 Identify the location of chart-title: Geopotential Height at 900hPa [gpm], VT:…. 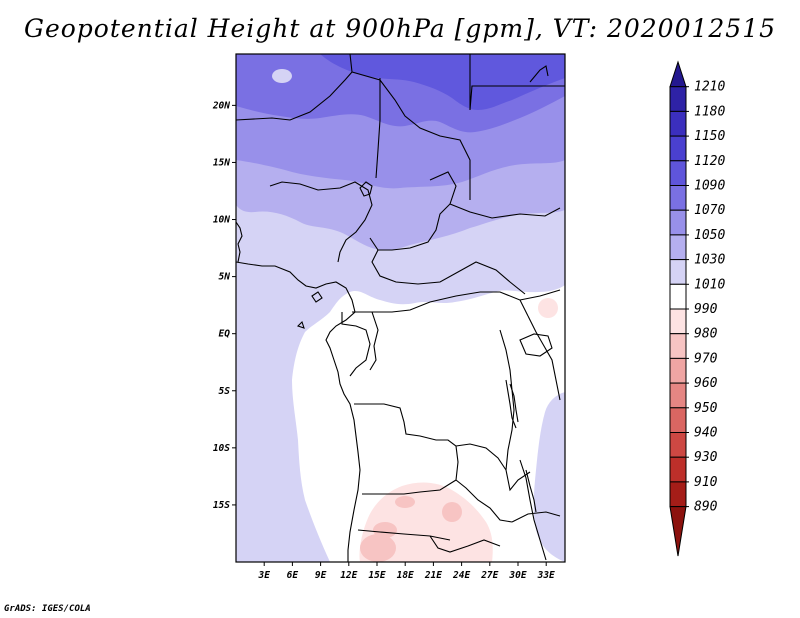
(400, 28).